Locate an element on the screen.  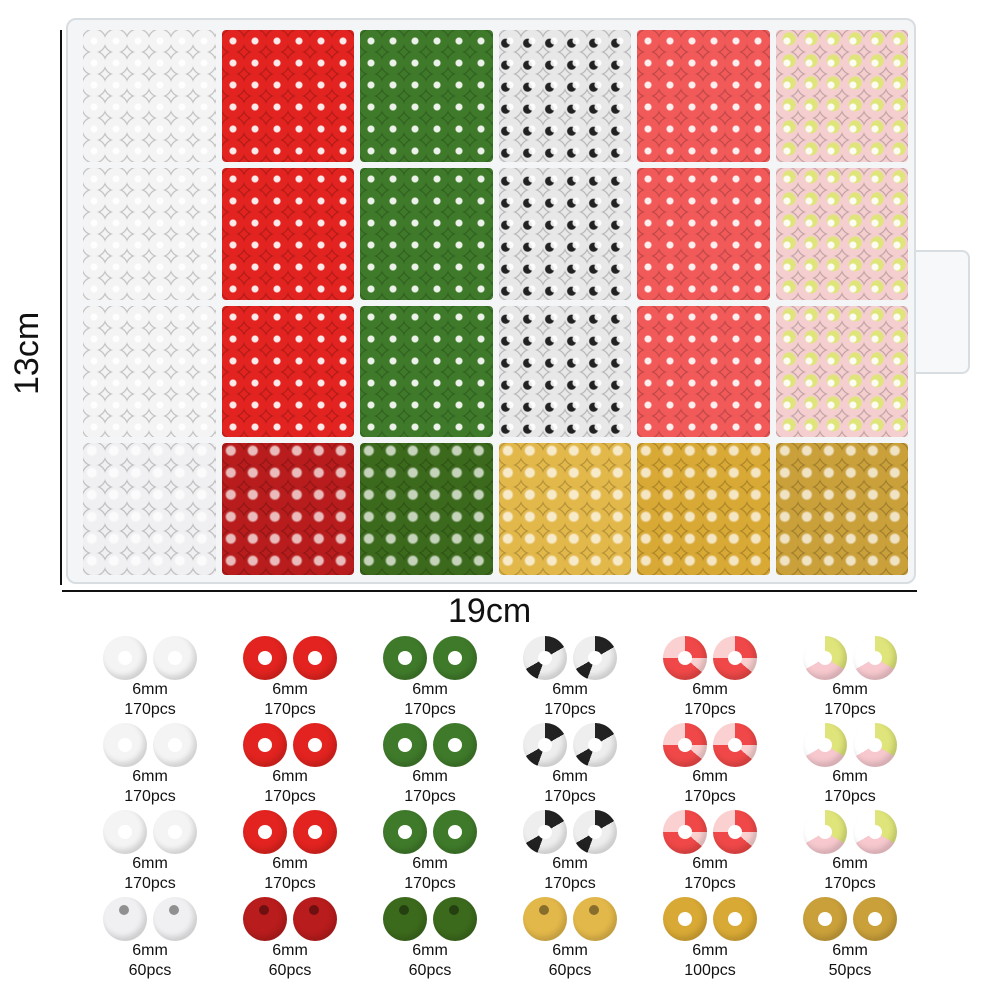
width-label: 19cm is located at coordinates (490, 611).